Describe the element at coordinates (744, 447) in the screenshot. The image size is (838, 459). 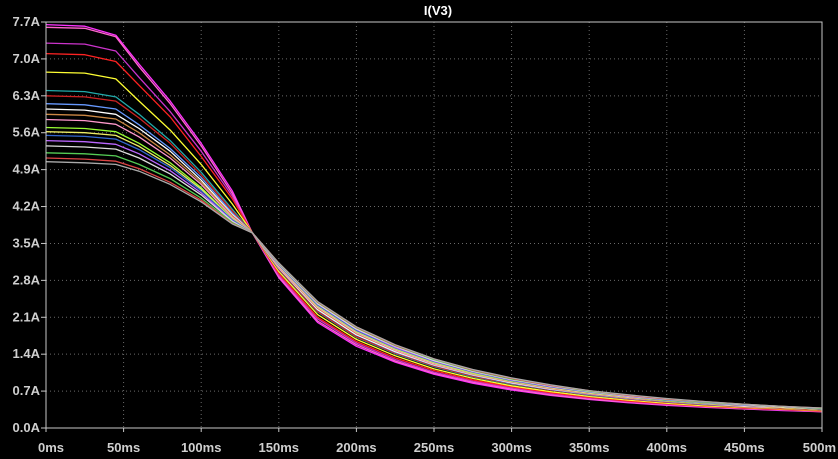
I see `x-tick-label: 450ms` at that location.